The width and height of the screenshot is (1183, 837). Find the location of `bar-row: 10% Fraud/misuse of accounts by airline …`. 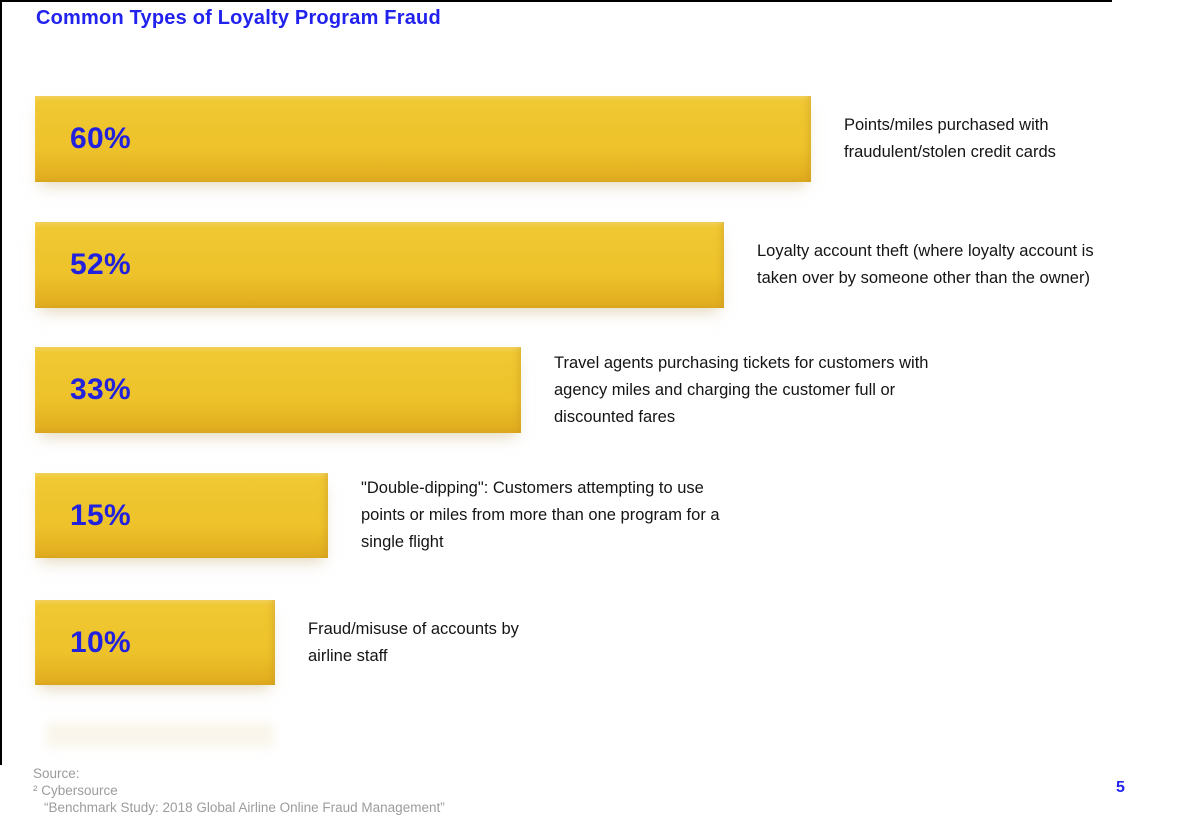

bar-row: 10% Fraud/misuse of accounts by airline … is located at coordinates (287, 642).